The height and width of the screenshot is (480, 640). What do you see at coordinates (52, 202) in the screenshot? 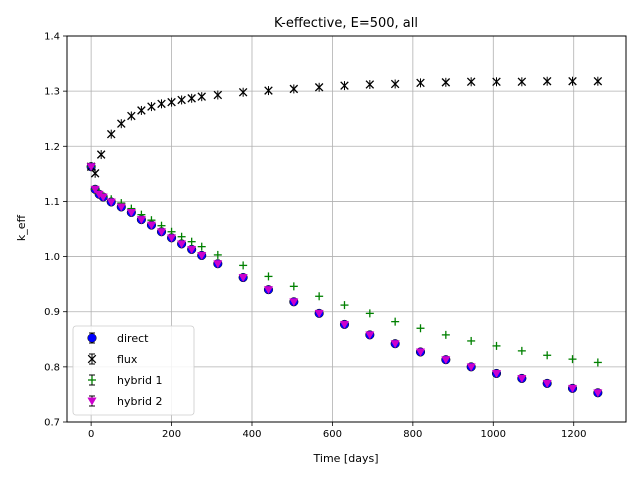
I see `y-tick-label: 1.1` at bounding box center [52, 202].